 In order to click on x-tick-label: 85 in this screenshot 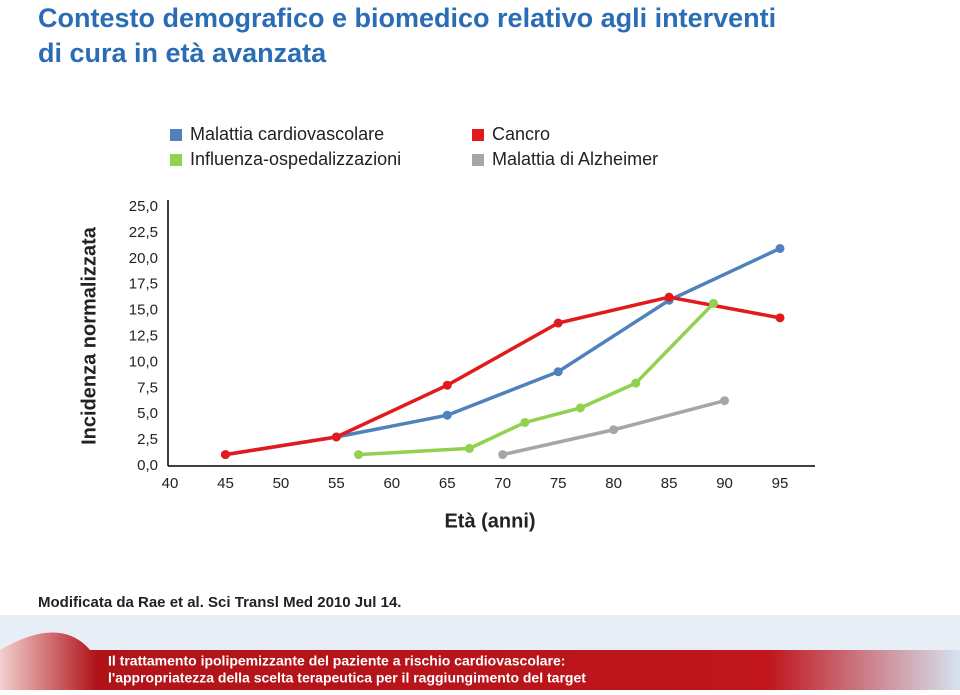, I will do `click(669, 483)`.